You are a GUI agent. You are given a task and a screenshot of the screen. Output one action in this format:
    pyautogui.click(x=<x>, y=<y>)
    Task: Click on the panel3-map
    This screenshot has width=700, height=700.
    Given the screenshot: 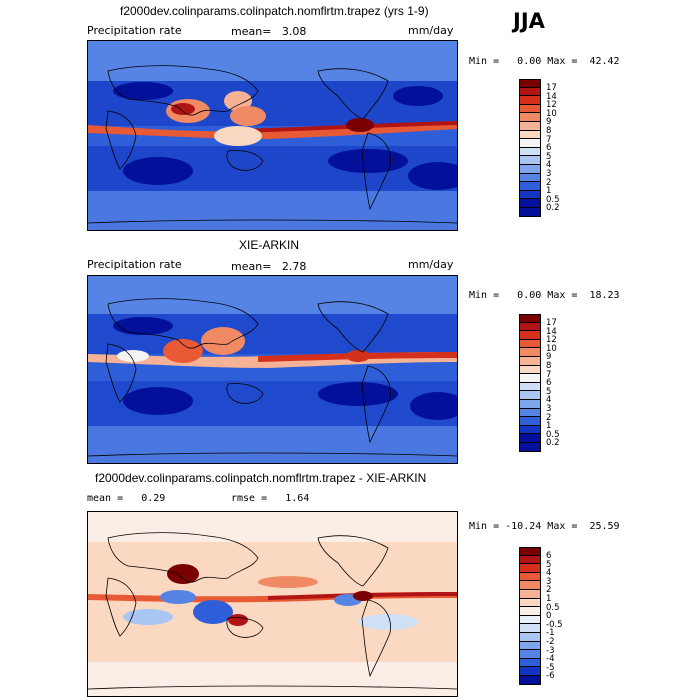 What is the action you would take?
    pyautogui.click(x=272, y=604)
    